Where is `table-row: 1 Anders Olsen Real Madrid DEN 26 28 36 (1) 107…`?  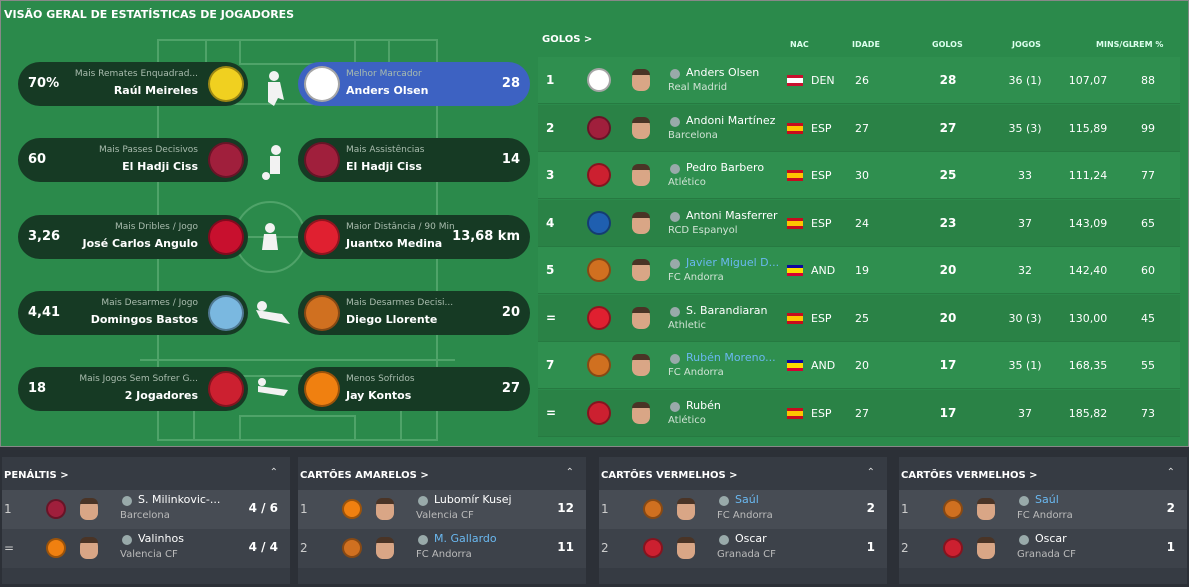 table-row: 1 Anders Olsen Real Madrid DEN 26 28 36 (1) 107… is located at coordinates (859, 80).